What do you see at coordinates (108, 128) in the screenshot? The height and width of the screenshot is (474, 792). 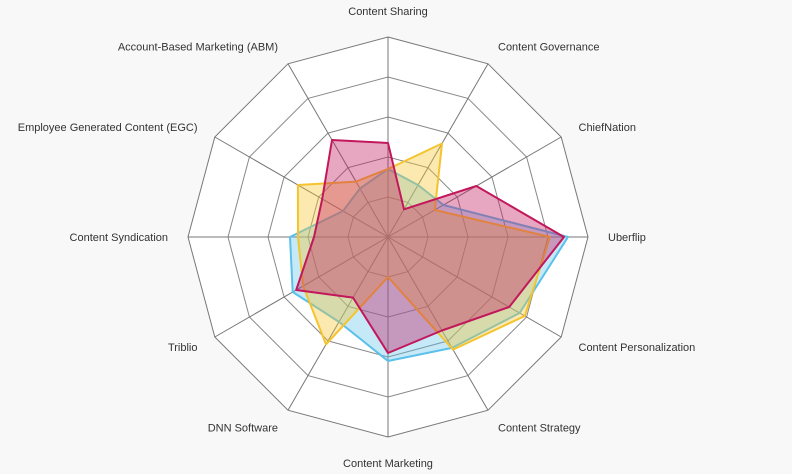 I see `axis-label: Employee Generated Content (EGC)` at bounding box center [108, 128].